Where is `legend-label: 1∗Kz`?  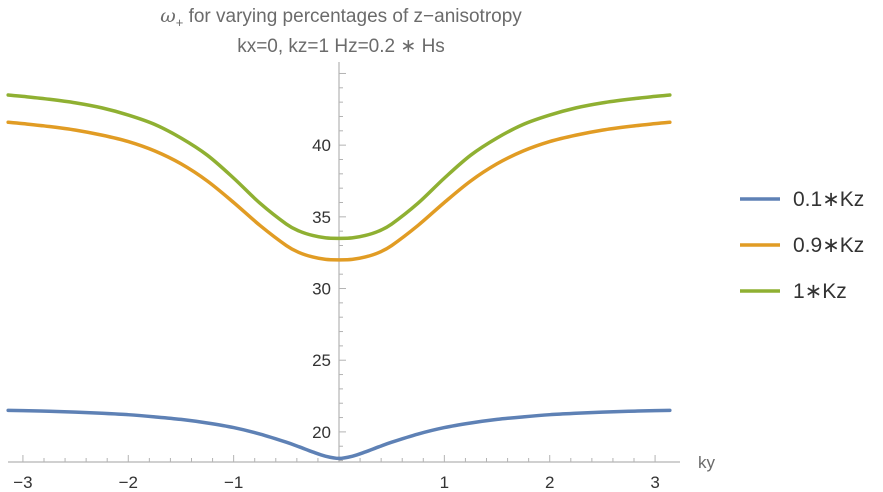 legend-label: 1∗Kz is located at coordinates (820, 291).